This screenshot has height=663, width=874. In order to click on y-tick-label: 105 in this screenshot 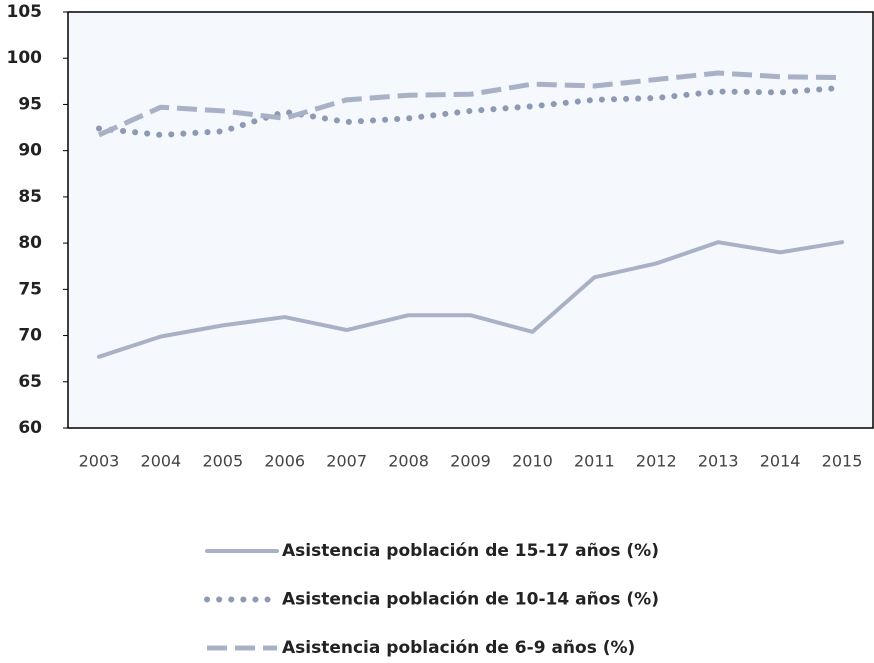, I will do `click(25, 12)`.